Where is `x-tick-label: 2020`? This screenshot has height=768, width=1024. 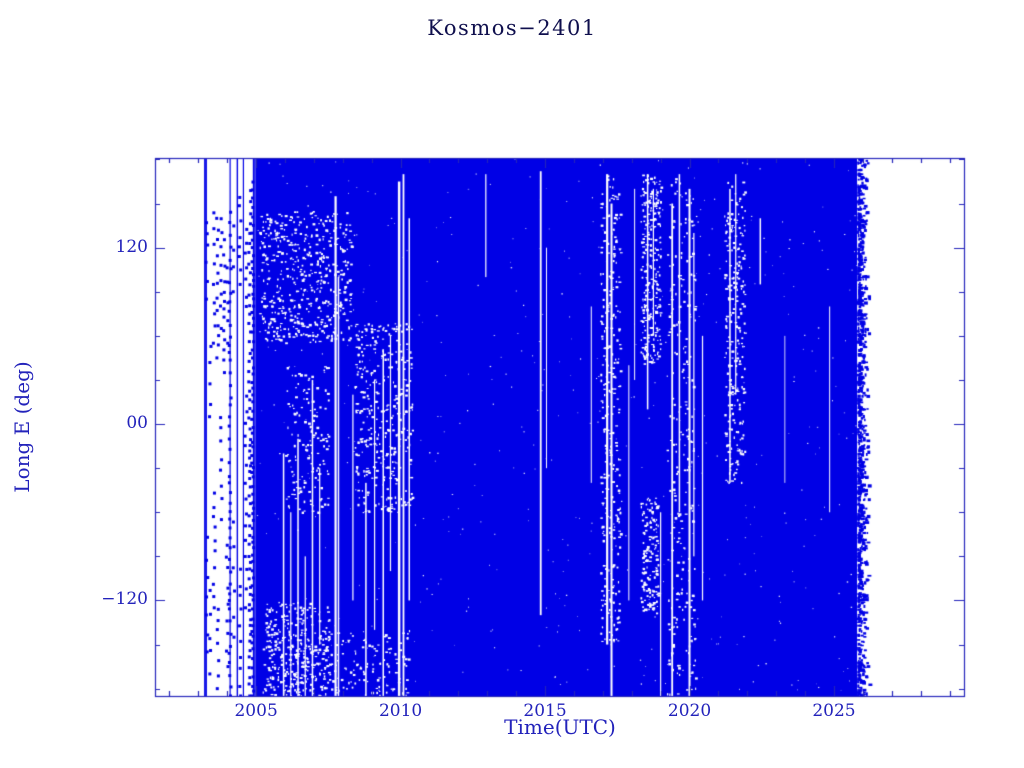
x-tick-label: 2020 is located at coordinates (689, 711).